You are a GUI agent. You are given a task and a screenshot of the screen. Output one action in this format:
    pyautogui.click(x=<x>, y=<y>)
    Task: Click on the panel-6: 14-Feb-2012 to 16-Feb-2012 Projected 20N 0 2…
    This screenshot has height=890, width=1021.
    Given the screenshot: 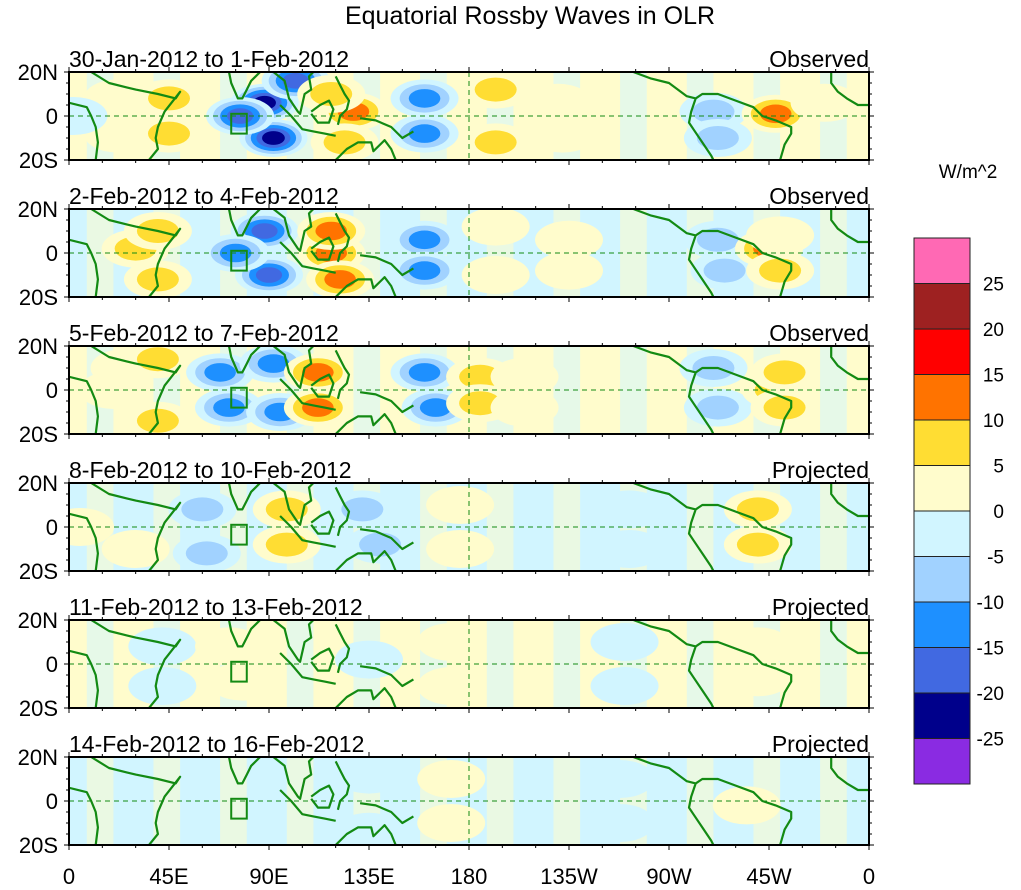 What is the action you would take?
    pyautogui.click(x=446, y=794)
    